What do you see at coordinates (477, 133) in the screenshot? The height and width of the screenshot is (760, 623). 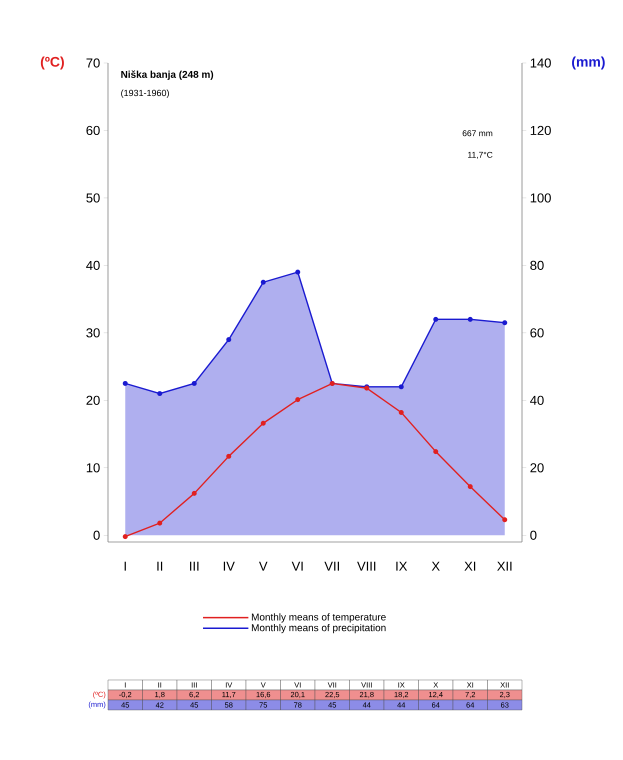 I see `annotation: 667 mm` at bounding box center [477, 133].